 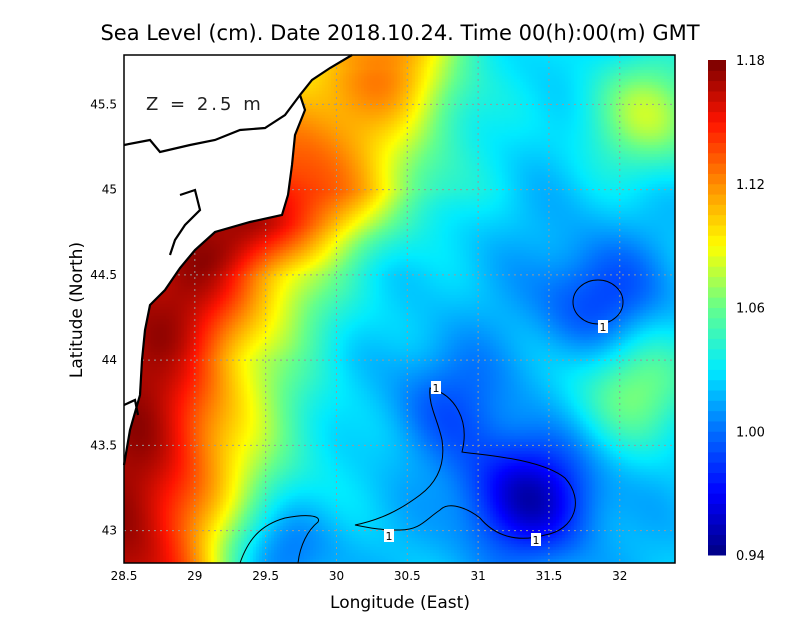 I want to click on y-tick-label: 45.5, so click(x=103, y=104).